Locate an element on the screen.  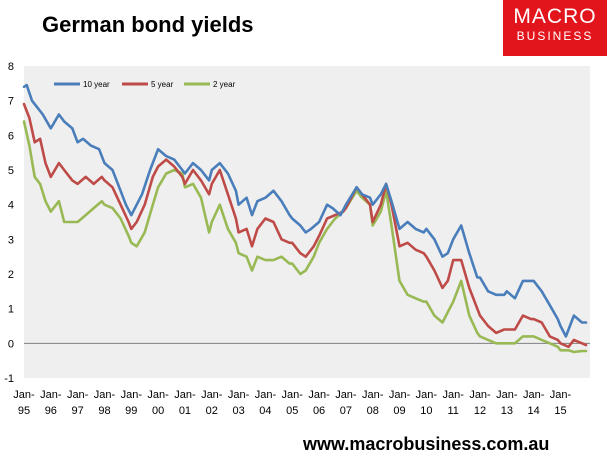
y-tick-label: 1 is located at coordinates (11, 310).